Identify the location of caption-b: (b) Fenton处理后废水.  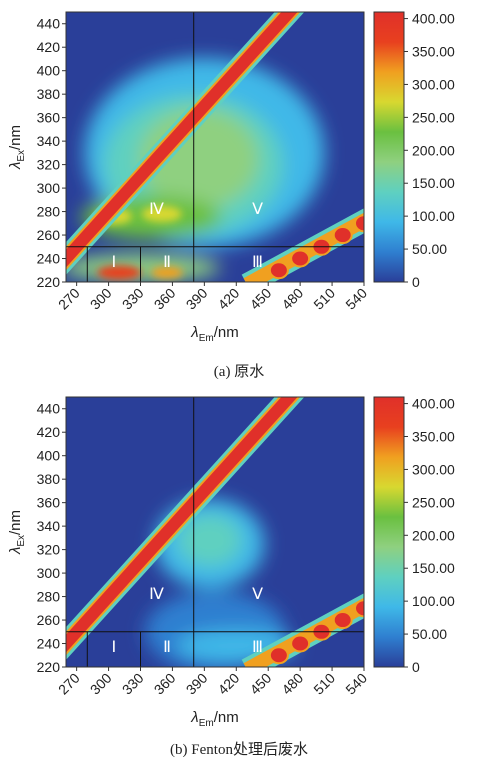
(239, 750).